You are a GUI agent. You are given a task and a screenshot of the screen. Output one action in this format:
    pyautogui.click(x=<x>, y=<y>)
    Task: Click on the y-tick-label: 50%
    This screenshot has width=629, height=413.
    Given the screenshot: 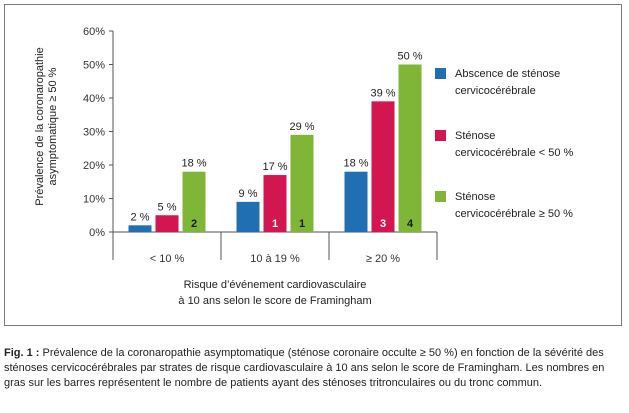 What is the action you would take?
    pyautogui.click(x=94, y=66)
    